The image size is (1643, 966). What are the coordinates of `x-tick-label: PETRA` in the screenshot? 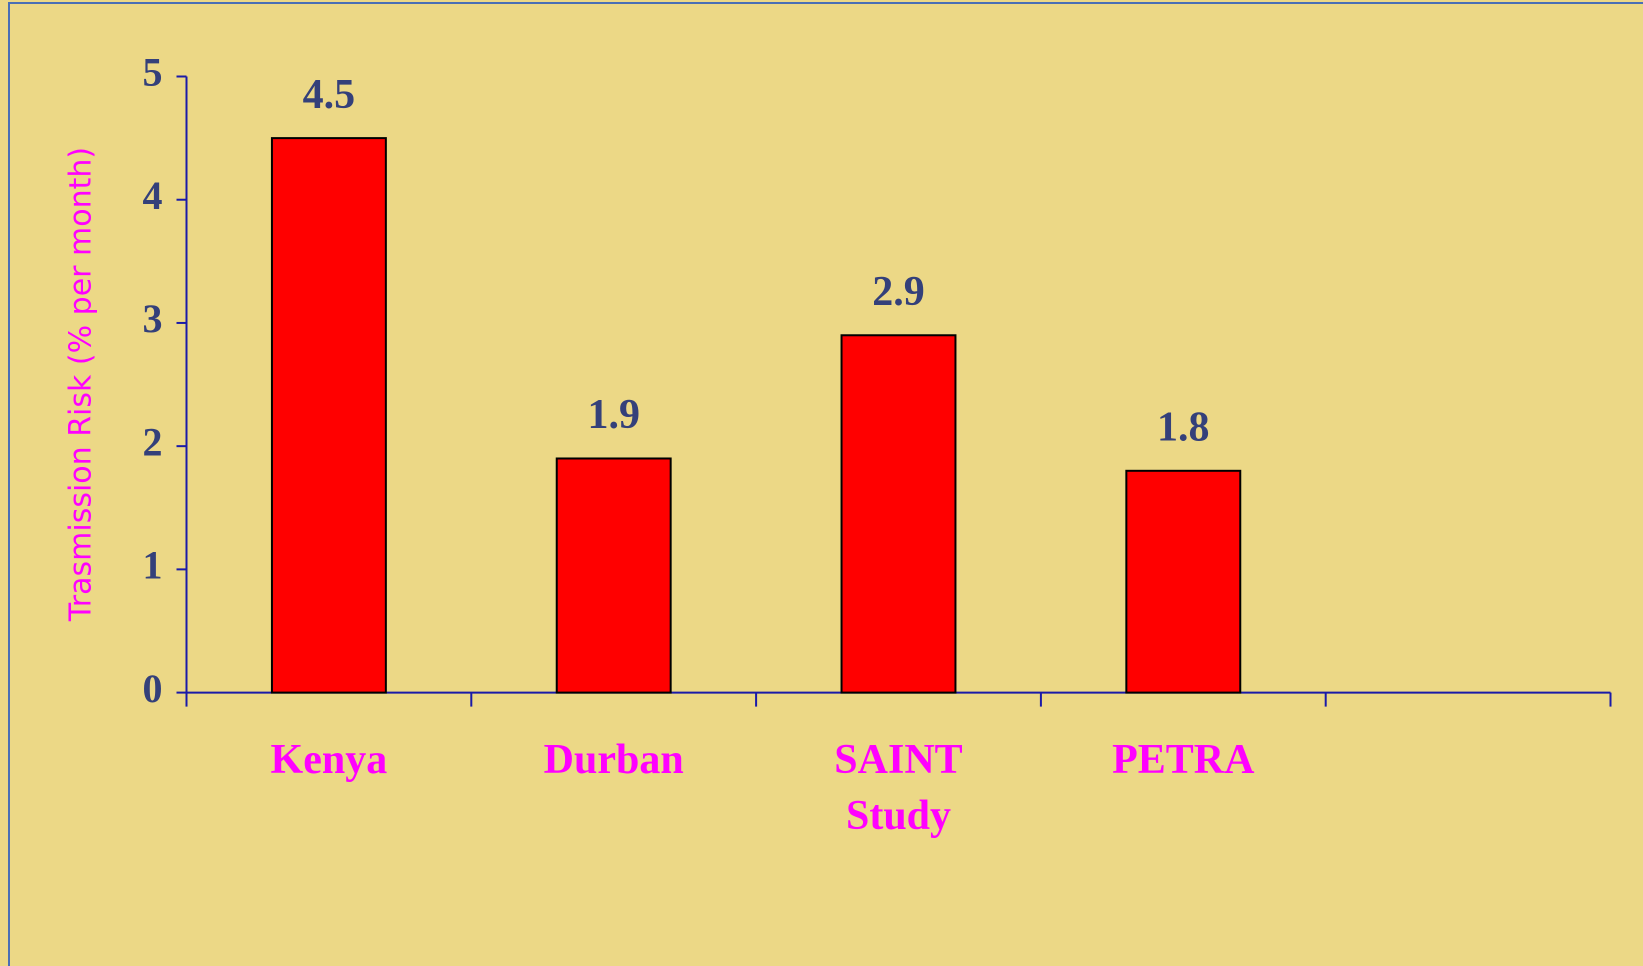 It's located at (1183, 760).